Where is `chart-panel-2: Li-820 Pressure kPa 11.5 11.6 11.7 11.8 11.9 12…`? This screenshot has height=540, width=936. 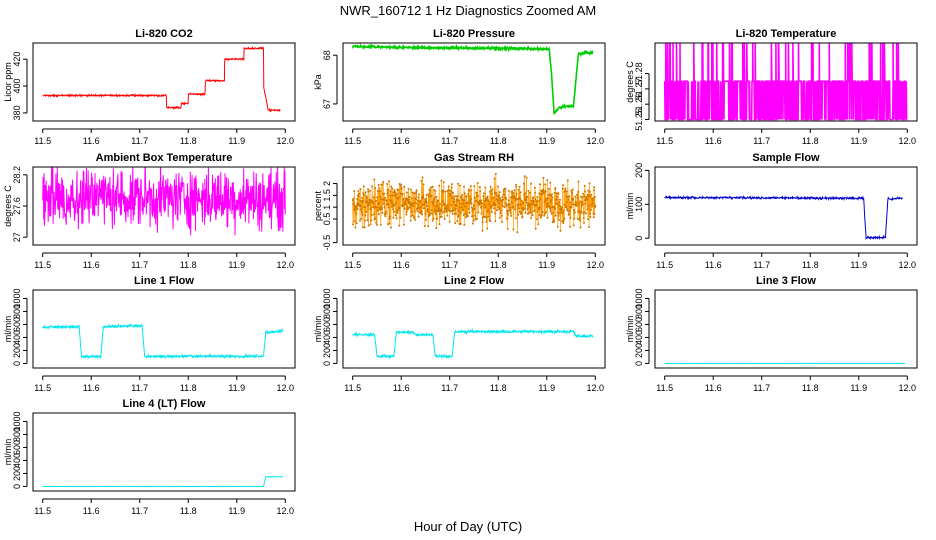
chart-panel-2: Li-820 Pressure kPa 11.5 11.6 11.7 11.8 11.9 12… is located at coordinates (459, 87).